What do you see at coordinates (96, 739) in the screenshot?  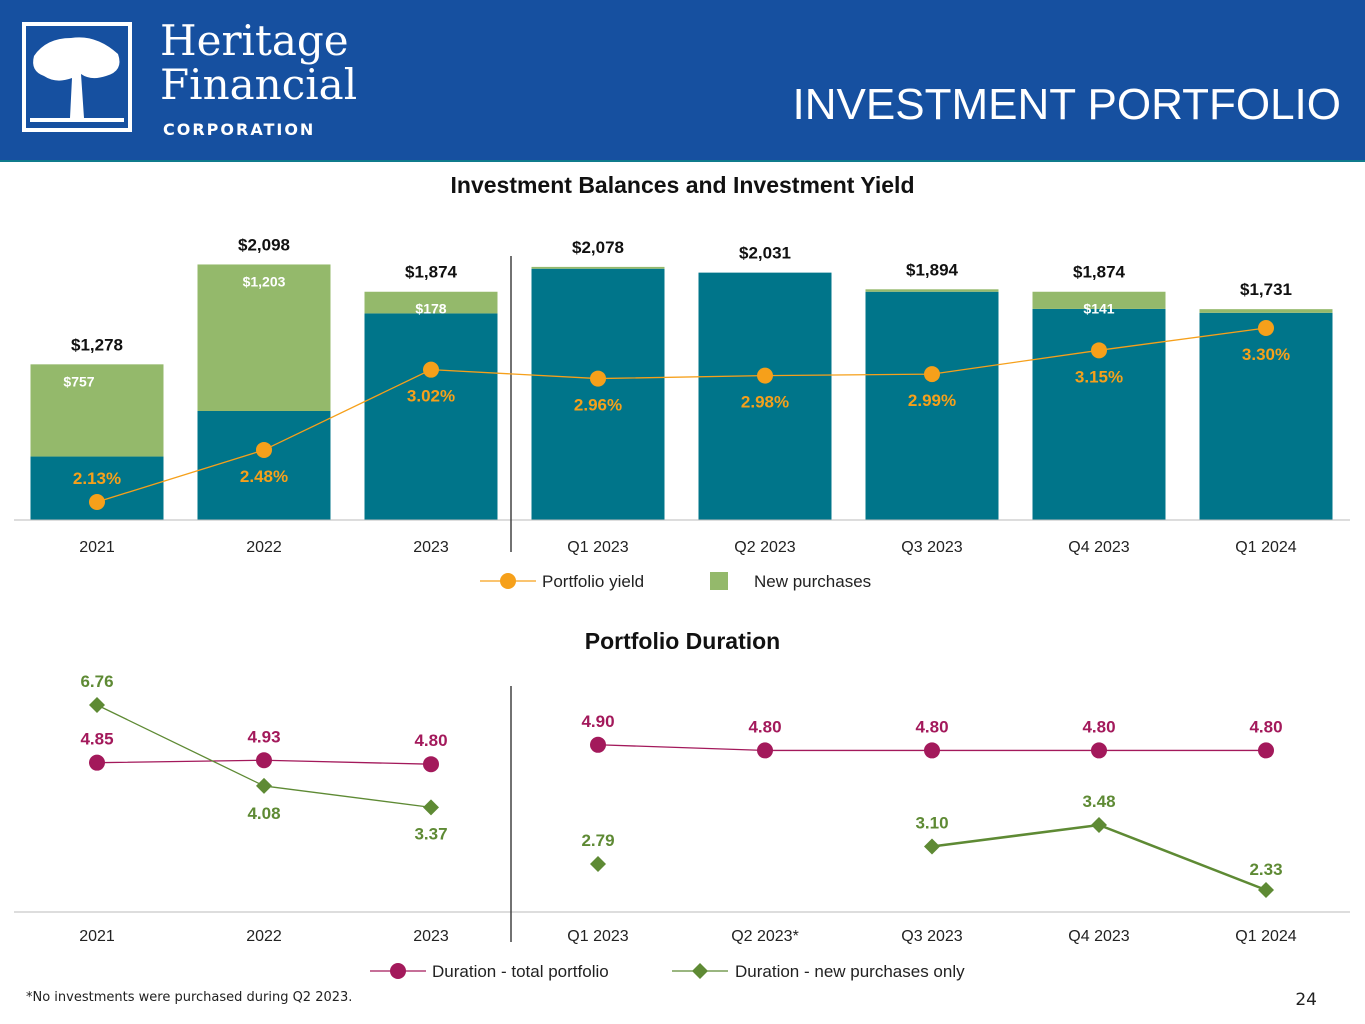 I see `total-duration-label: 4.85` at bounding box center [96, 739].